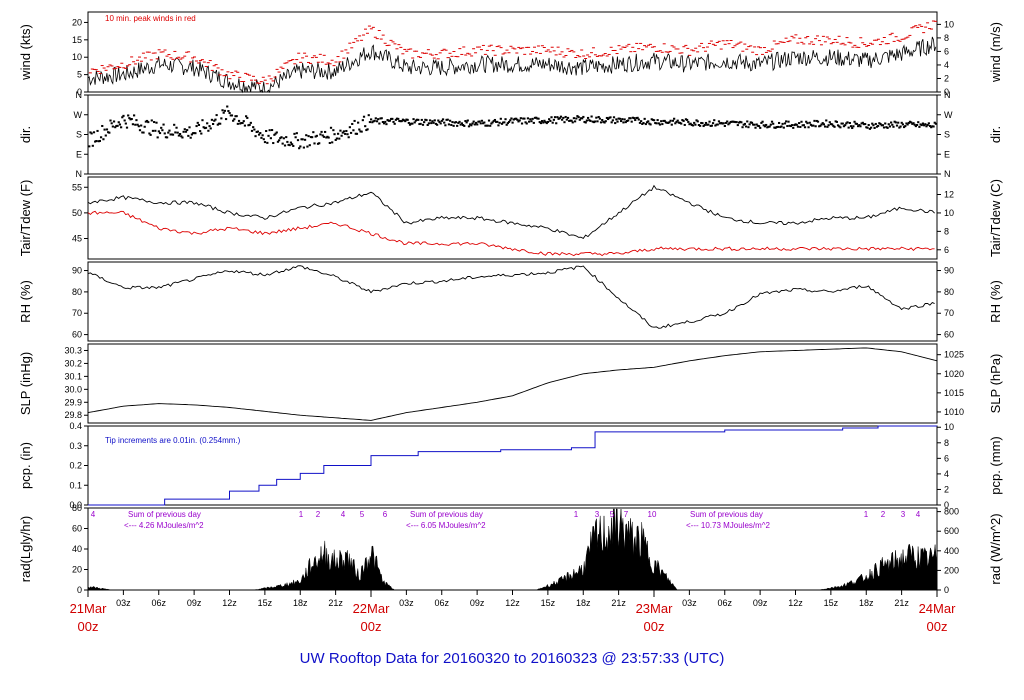 This screenshot has height=700, width=1024. What do you see at coordinates (79, 154) in the screenshot?
I see `dir-left-tick-label: E` at bounding box center [79, 154].